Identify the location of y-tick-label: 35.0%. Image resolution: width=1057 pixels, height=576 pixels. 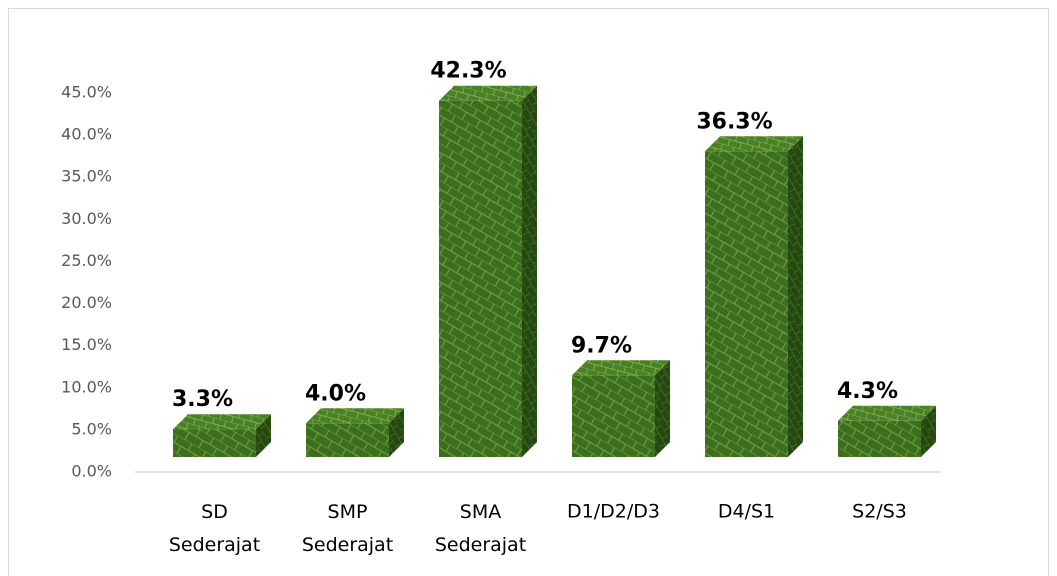
(86, 176).